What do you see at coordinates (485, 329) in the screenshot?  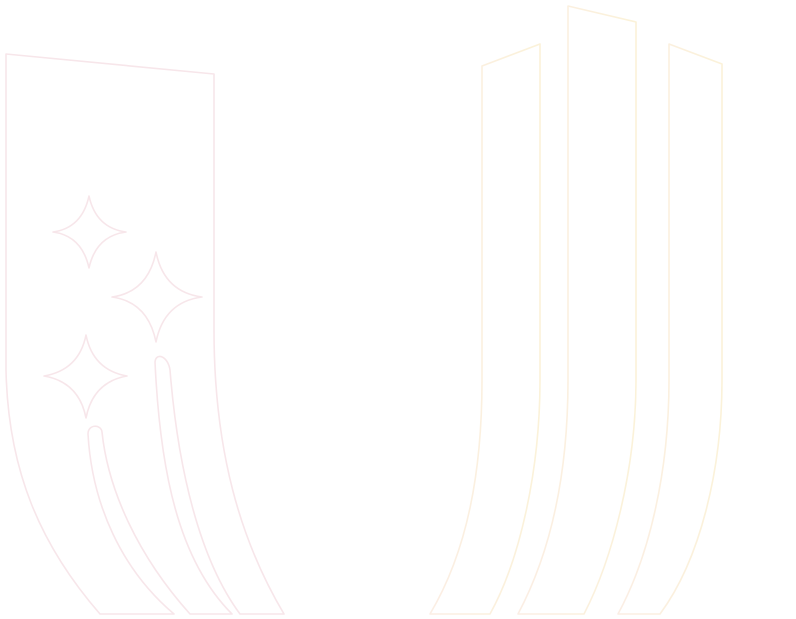 I see `ribbon-left` at bounding box center [485, 329].